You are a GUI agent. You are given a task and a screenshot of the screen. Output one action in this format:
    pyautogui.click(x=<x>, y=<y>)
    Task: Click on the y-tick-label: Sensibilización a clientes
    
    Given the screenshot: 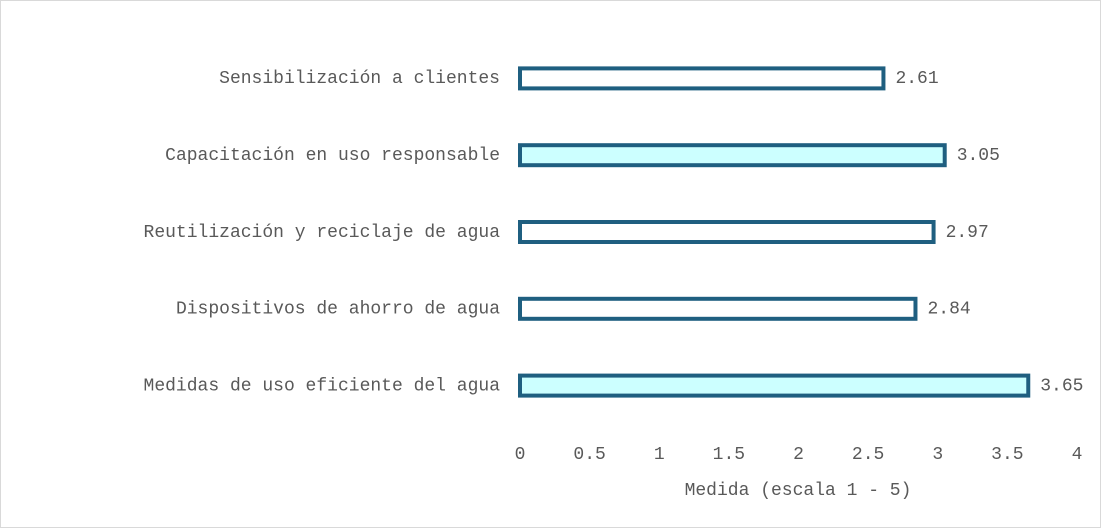 What is the action you would take?
    pyautogui.click(x=359, y=79)
    